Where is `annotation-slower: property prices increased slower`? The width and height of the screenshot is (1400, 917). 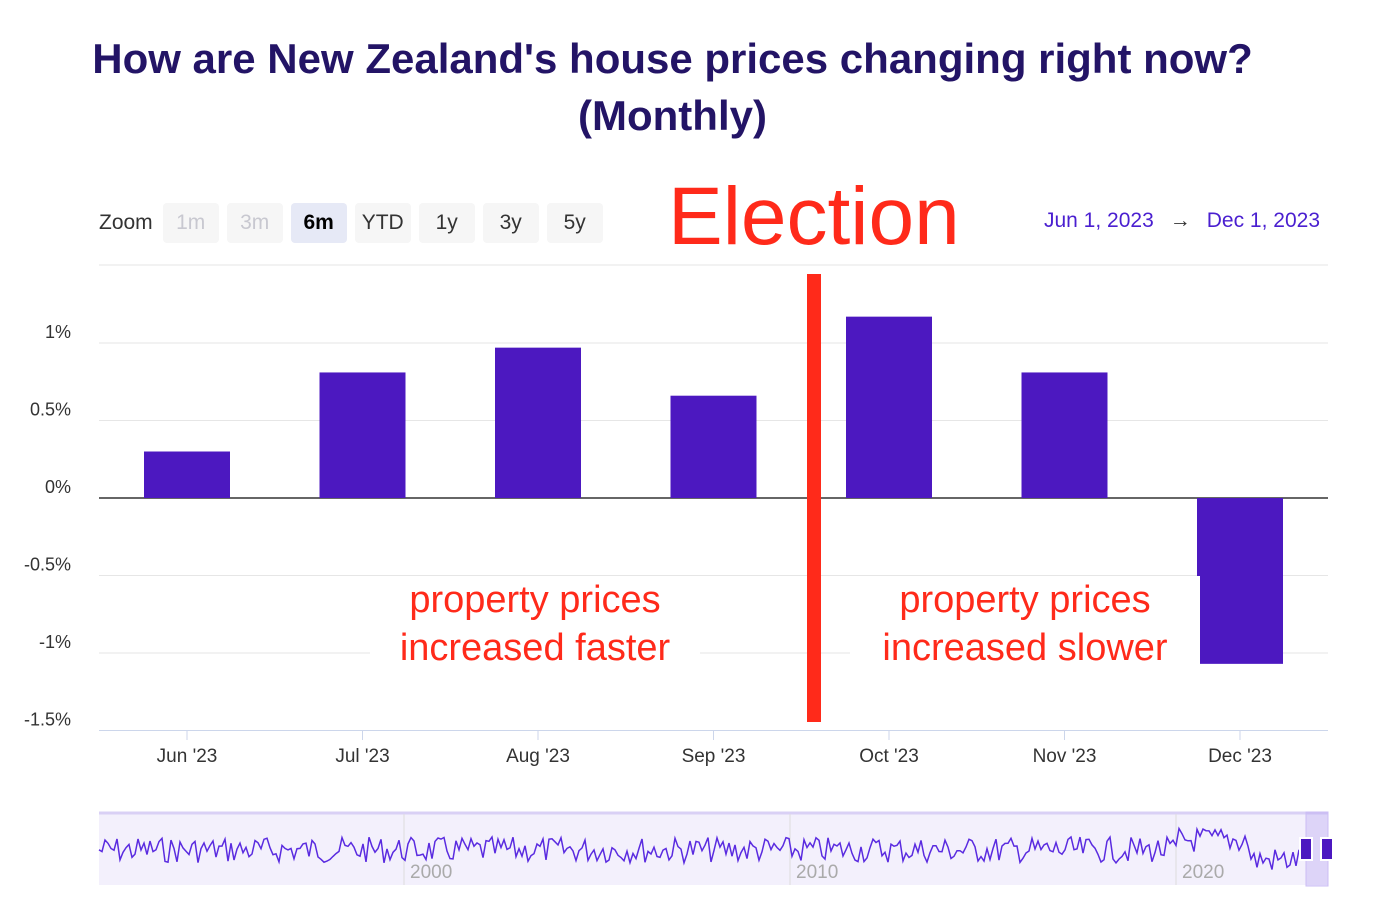 annotation-slower: property prices increased slower is located at coordinates (1025, 624).